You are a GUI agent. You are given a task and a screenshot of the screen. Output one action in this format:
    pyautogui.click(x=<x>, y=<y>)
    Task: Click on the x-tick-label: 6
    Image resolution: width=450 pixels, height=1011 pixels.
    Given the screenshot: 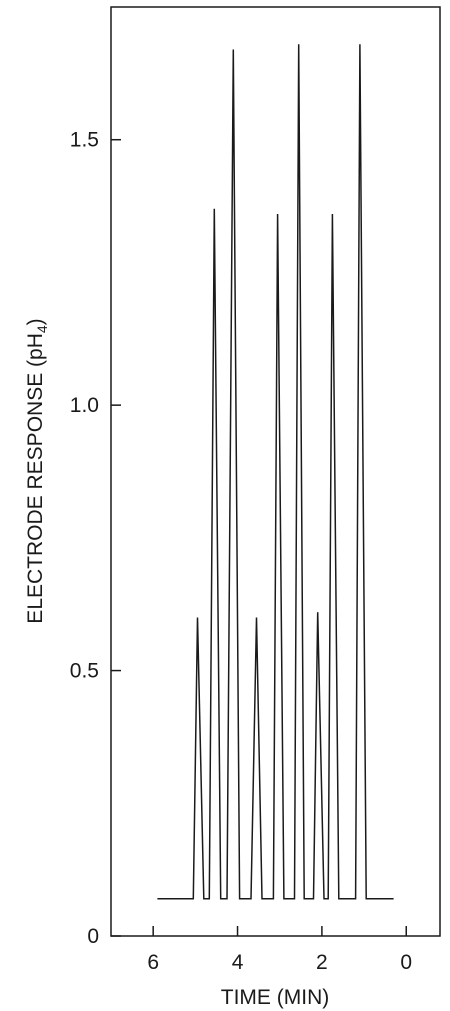 What is the action you would take?
    pyautogui.click(x=153, y=962)
    